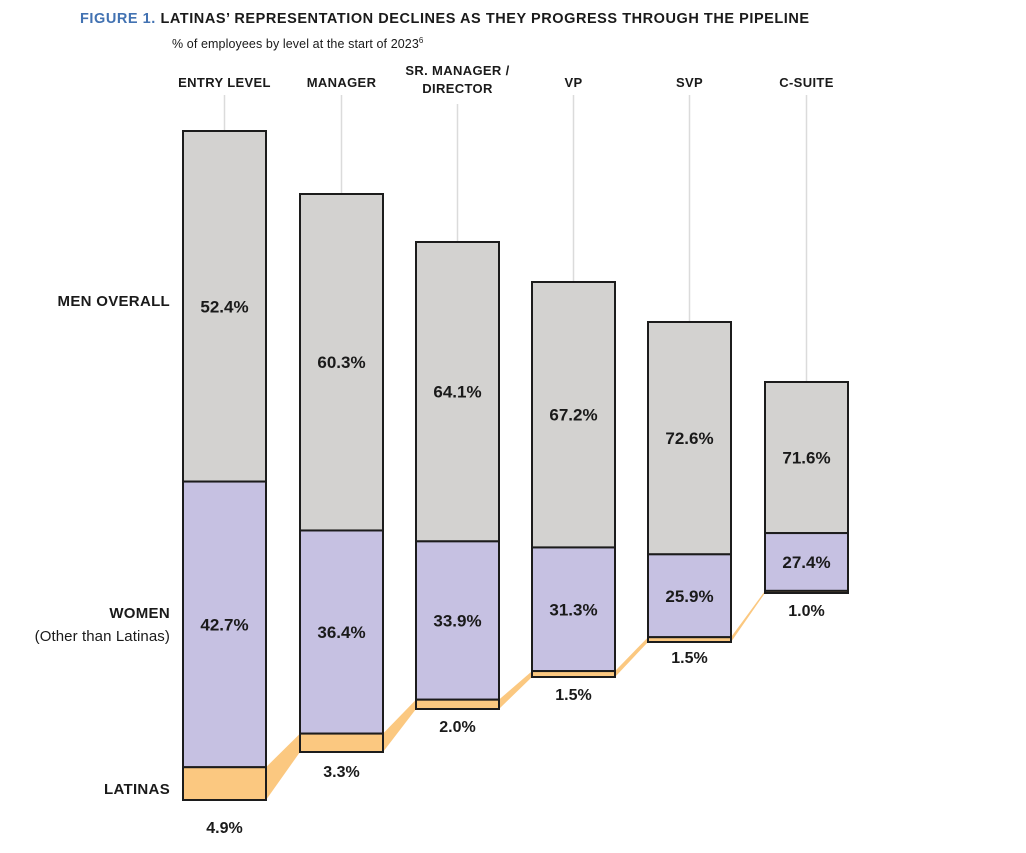  Describe the element at coordinates (457, 704) in the screenshot. I see `segment-latinas-sr-manager-director` at that location.